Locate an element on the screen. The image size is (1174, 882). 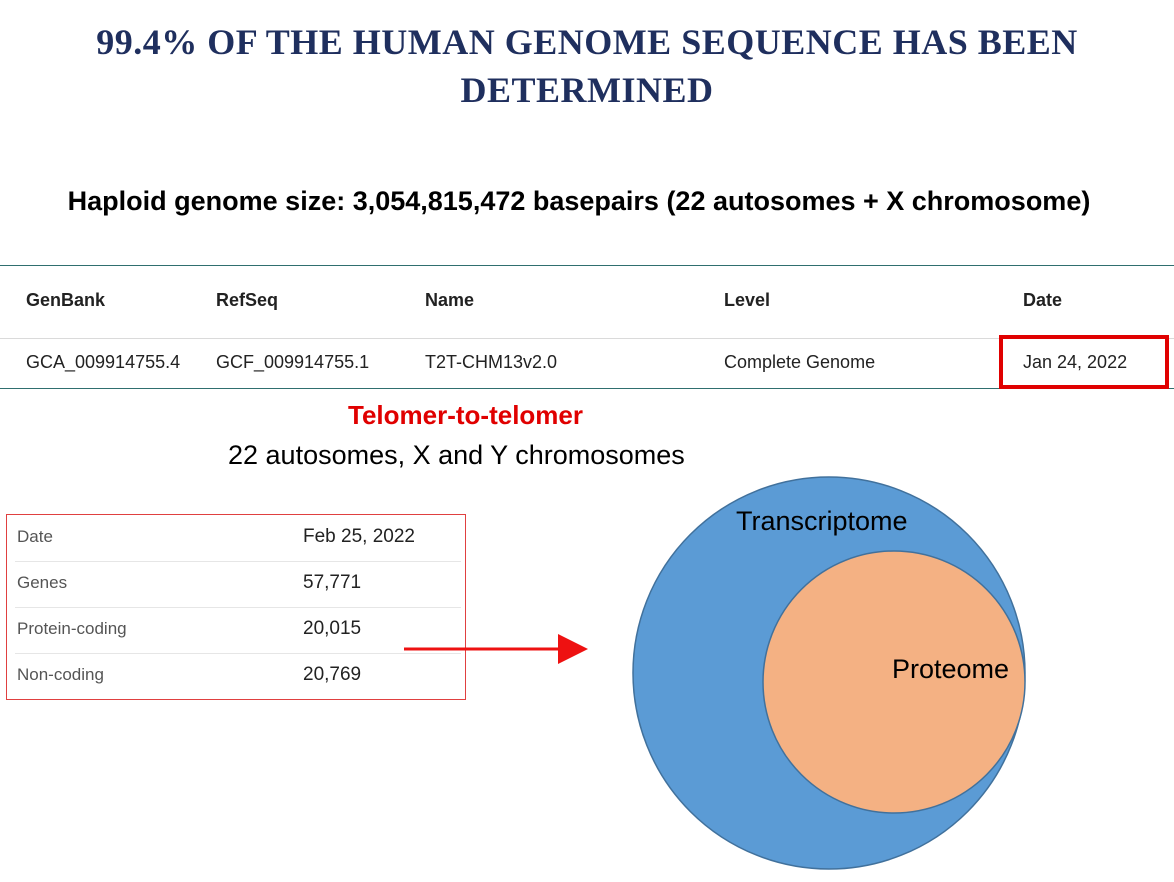
t2t-description: 22 autosomes, X and Y chromosomes is located at coordinates (456, 455).